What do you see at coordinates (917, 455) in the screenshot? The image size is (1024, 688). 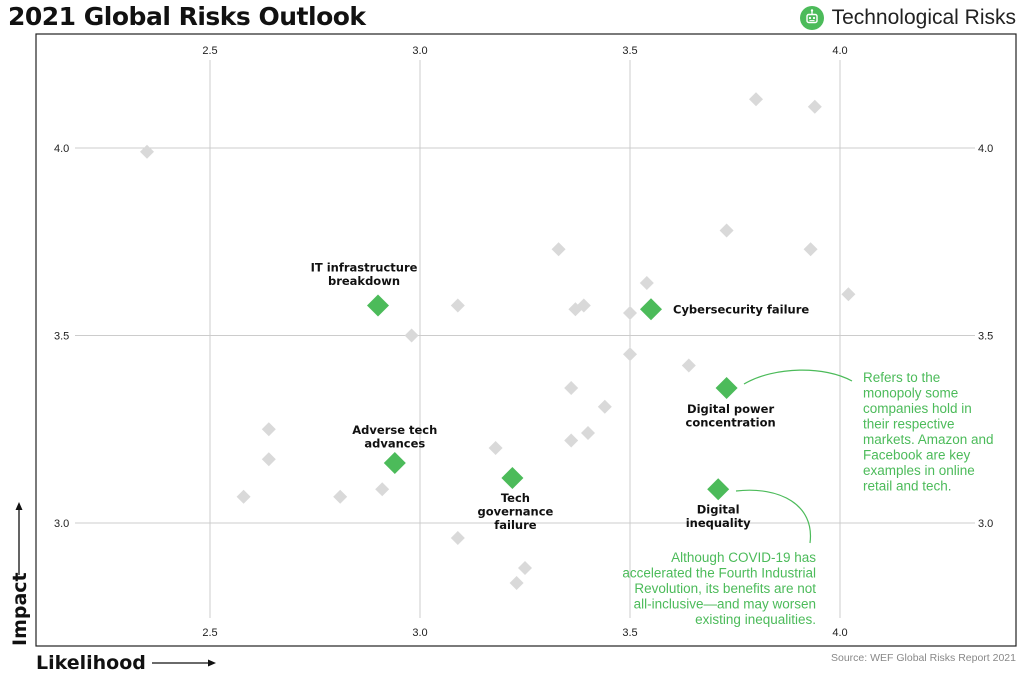 I see `annotation-digital-power-line: Facebook are key` at bounding box center [917, 455].